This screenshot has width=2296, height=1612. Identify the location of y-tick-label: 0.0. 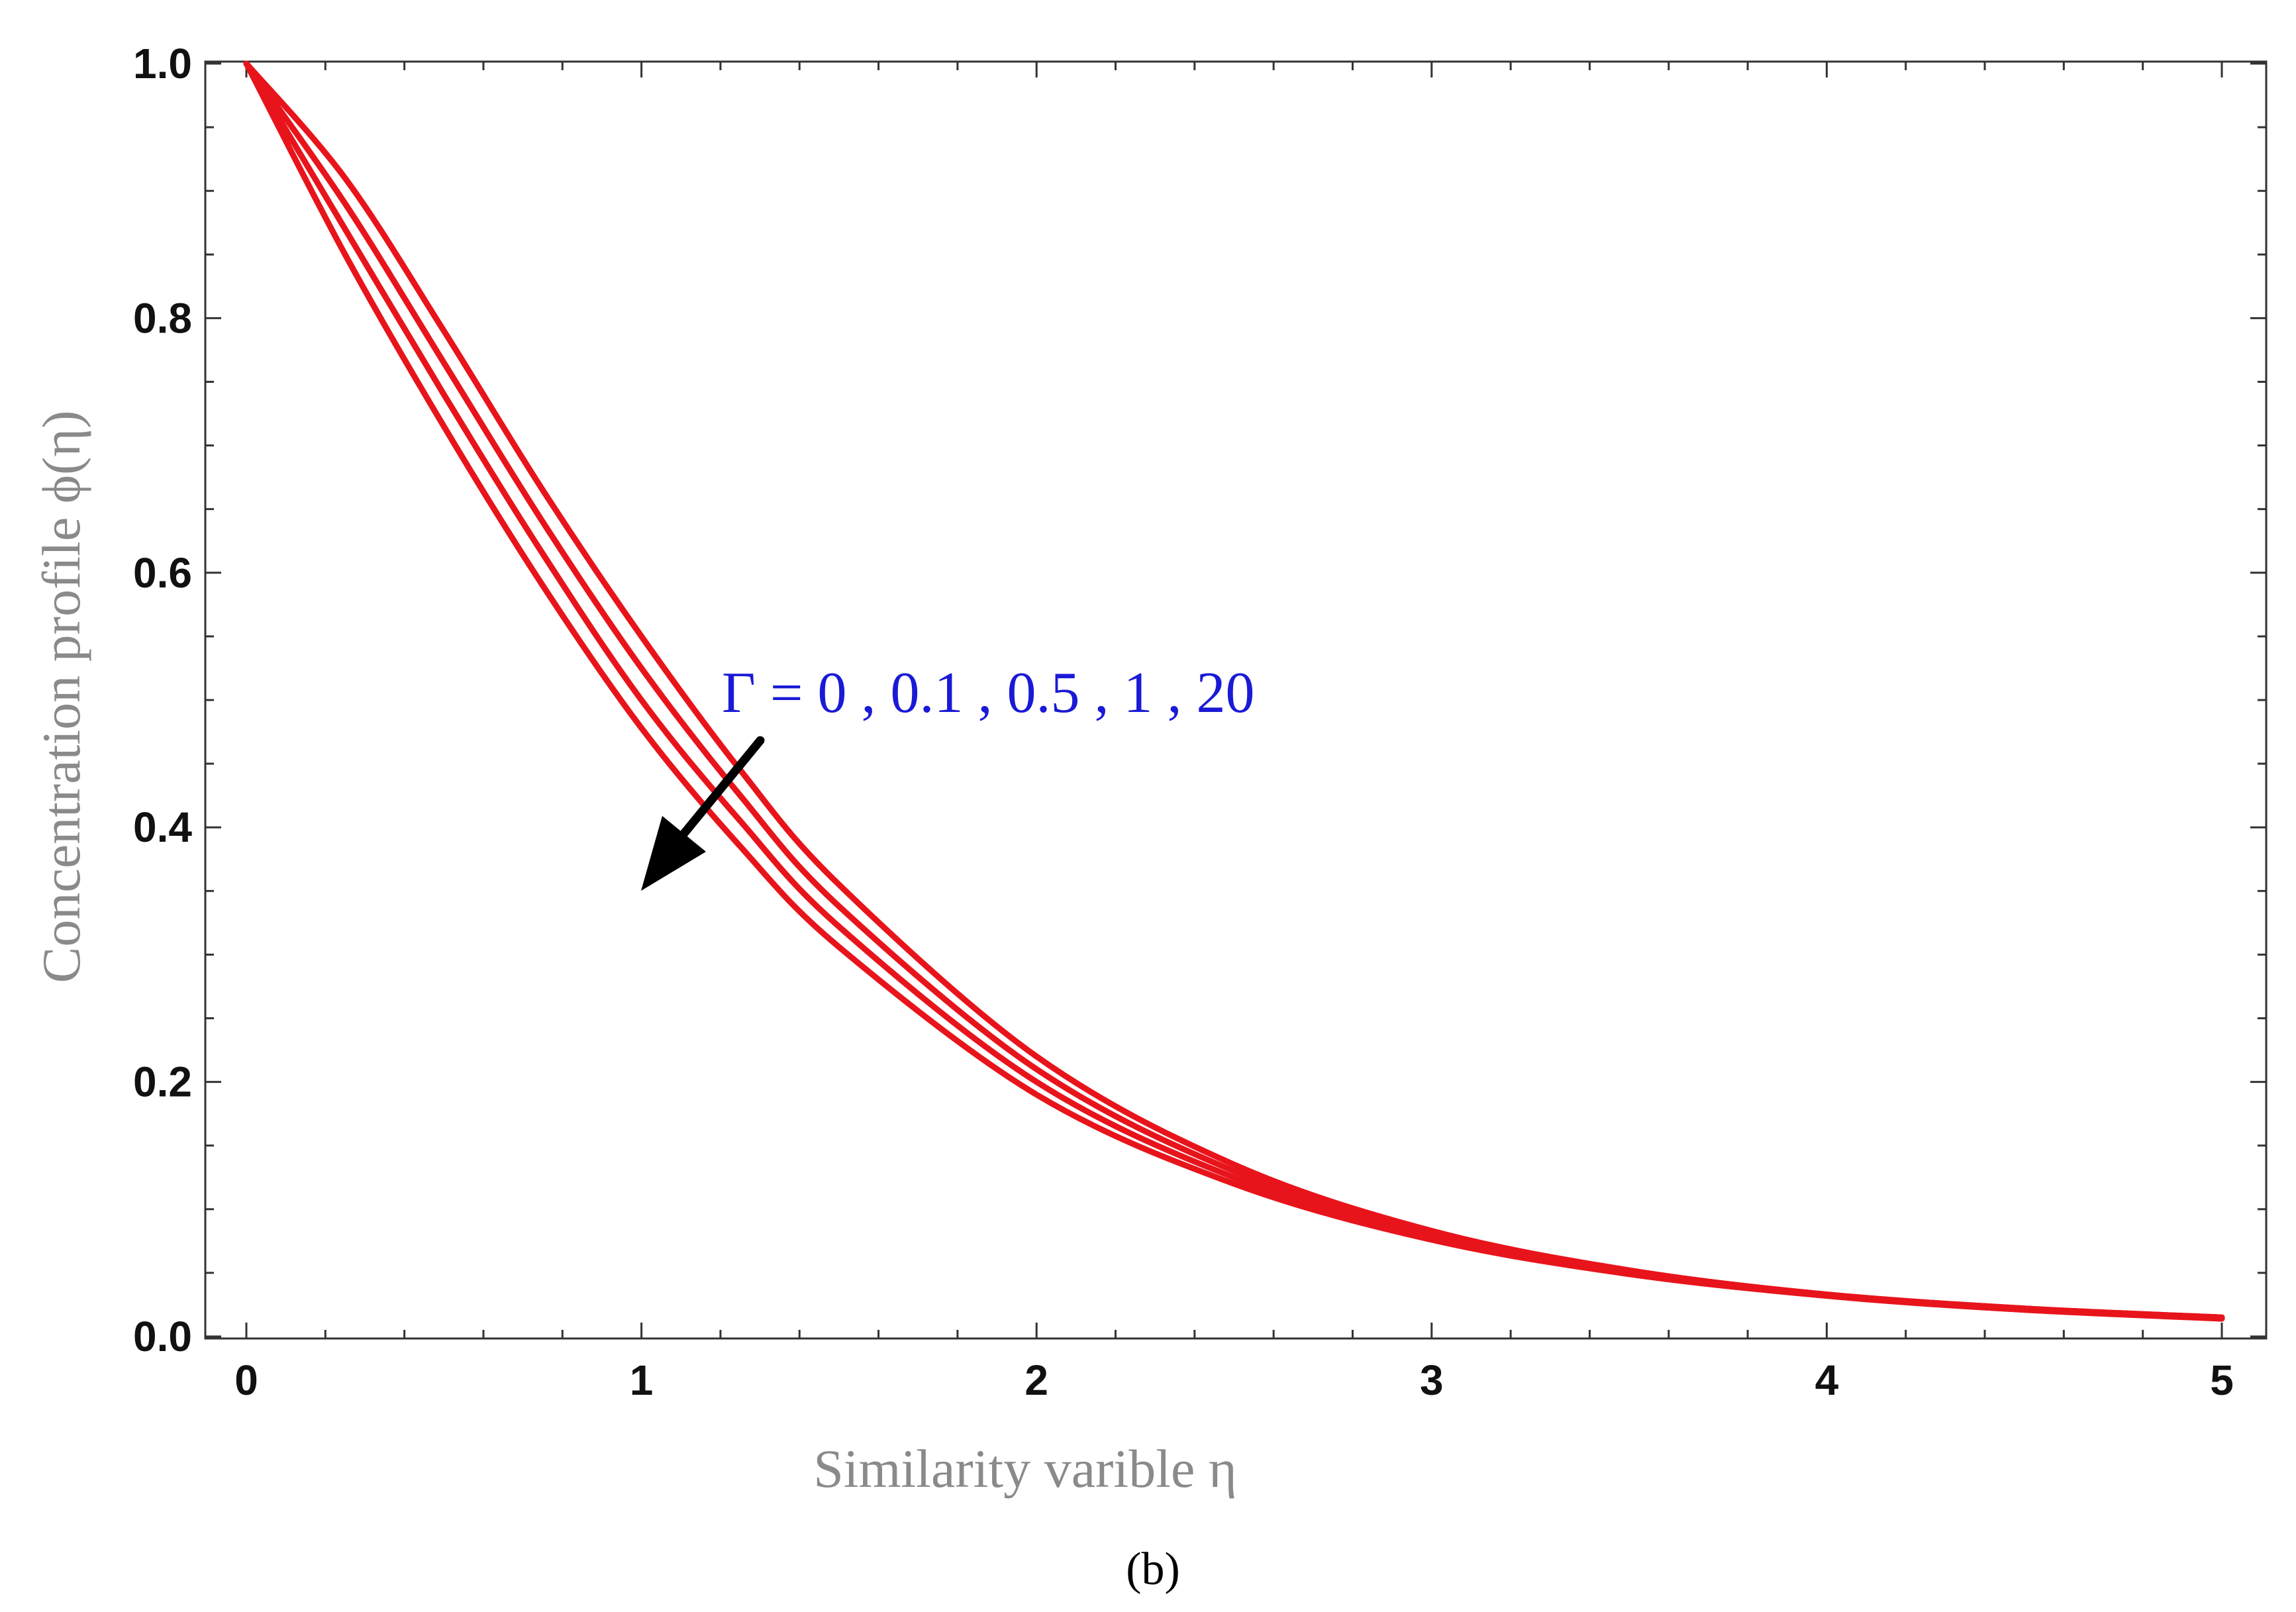
(162, 1336).